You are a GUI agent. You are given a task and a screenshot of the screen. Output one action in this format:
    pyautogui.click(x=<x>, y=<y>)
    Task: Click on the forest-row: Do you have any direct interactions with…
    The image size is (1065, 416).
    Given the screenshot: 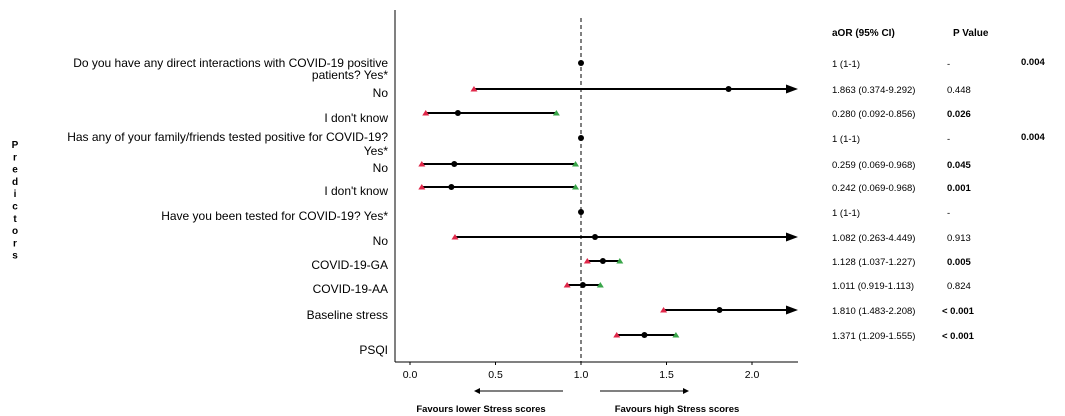 What is the action you would take?
    pyautogui.click(x=328, y=69)
    